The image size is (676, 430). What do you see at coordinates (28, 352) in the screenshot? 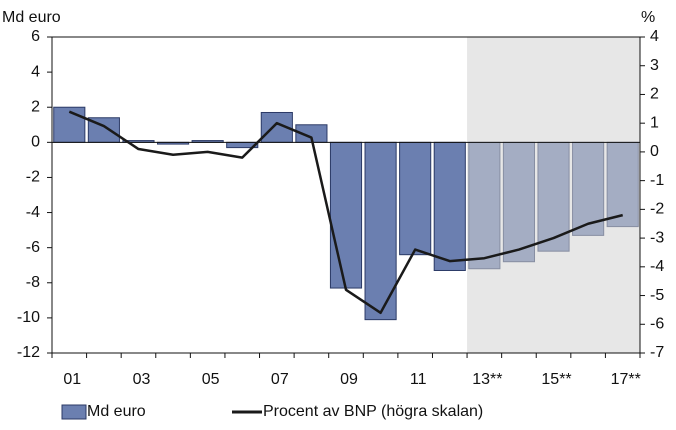
I see `y-tick-label: -12` at bounding box center [28, 352].